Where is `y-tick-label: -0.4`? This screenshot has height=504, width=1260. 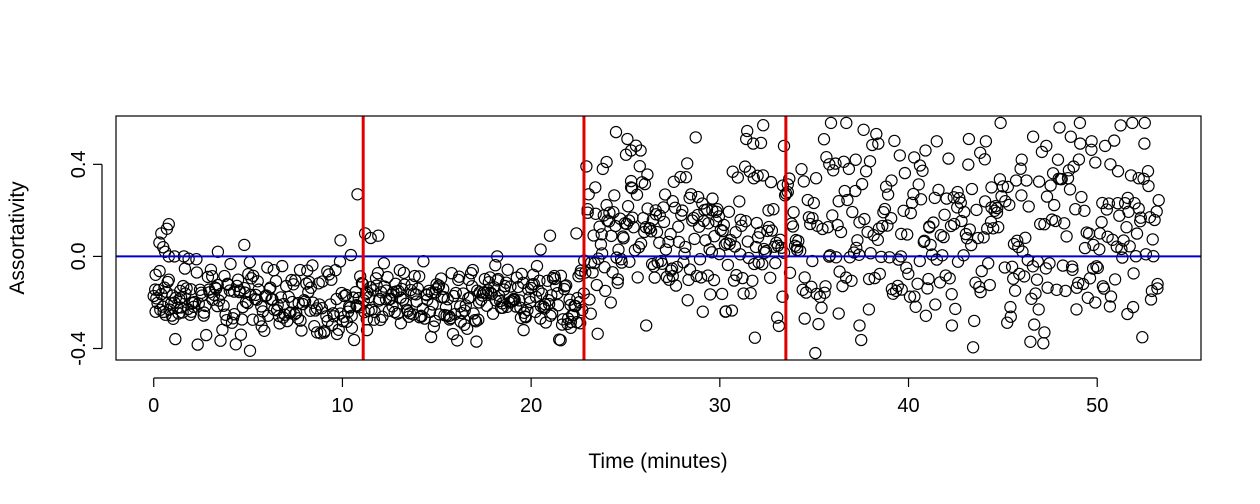 y-tick-label: -0.4 is located at coordinates (79, 348).